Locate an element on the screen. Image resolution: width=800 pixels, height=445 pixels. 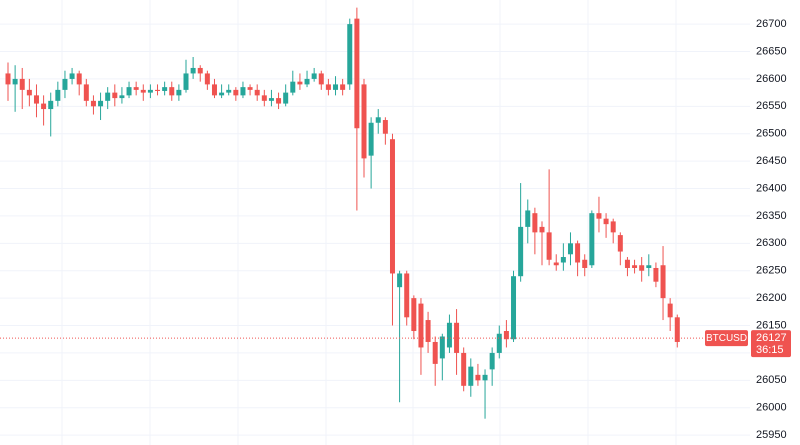
countdown-label: 36:15 is located at coordinates (770, 350).